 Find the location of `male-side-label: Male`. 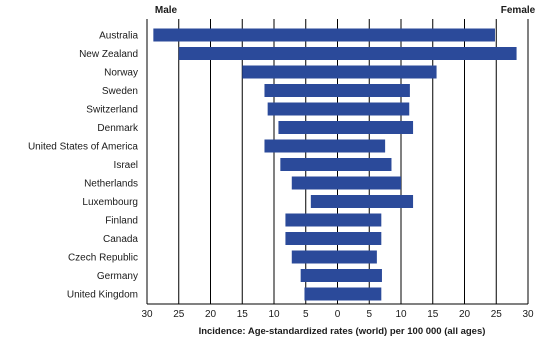

male-side-label: Male is located at coordinates (166, 10).